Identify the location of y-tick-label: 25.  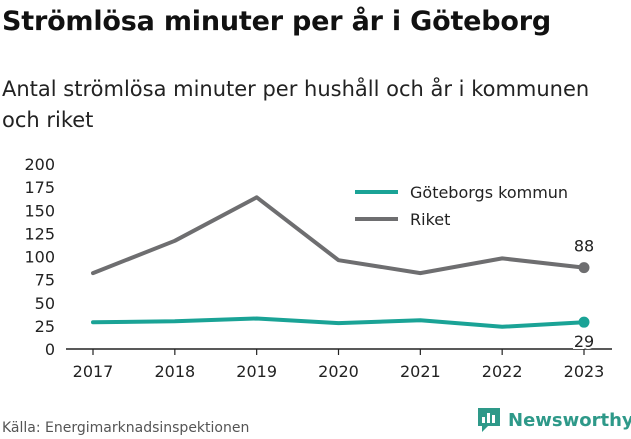
(45, 326).